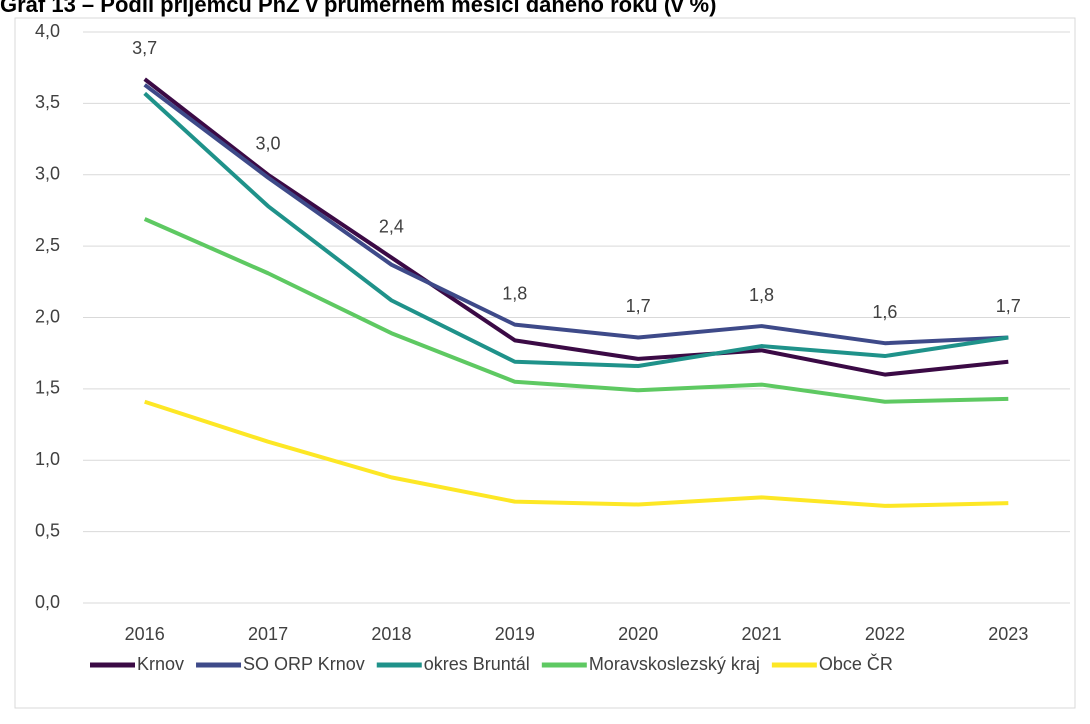 This screenshot has height=724, width=1090. Describe the element at coordinates (47, 174) in the screenshot. I see `y-tick-label: 3,0` at that location.